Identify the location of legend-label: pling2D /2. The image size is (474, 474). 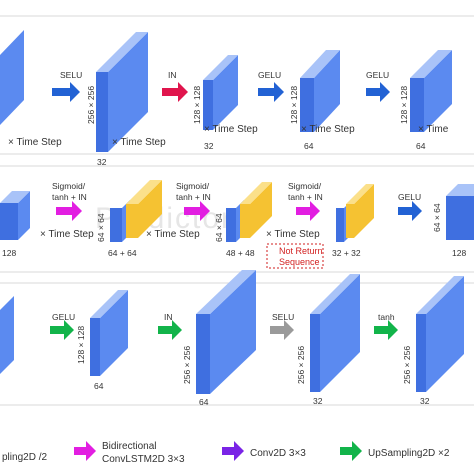
(24, 457).